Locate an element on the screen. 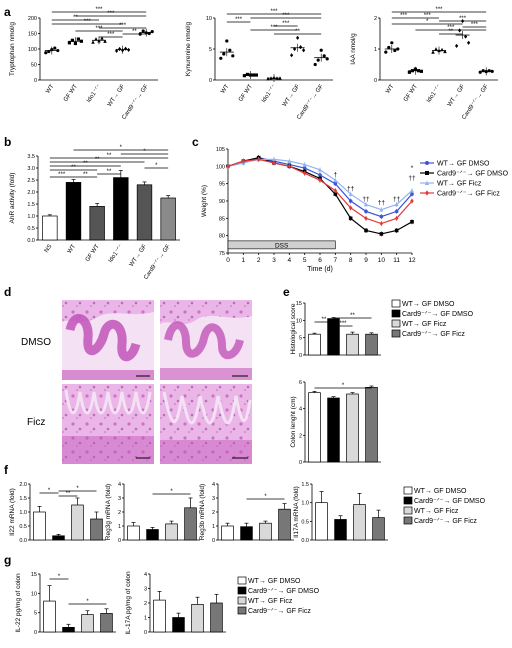 This screenshot has height=648, width=512. y-axis-label: Il17A mRNA (fold) is located at coordinates (296, 512).